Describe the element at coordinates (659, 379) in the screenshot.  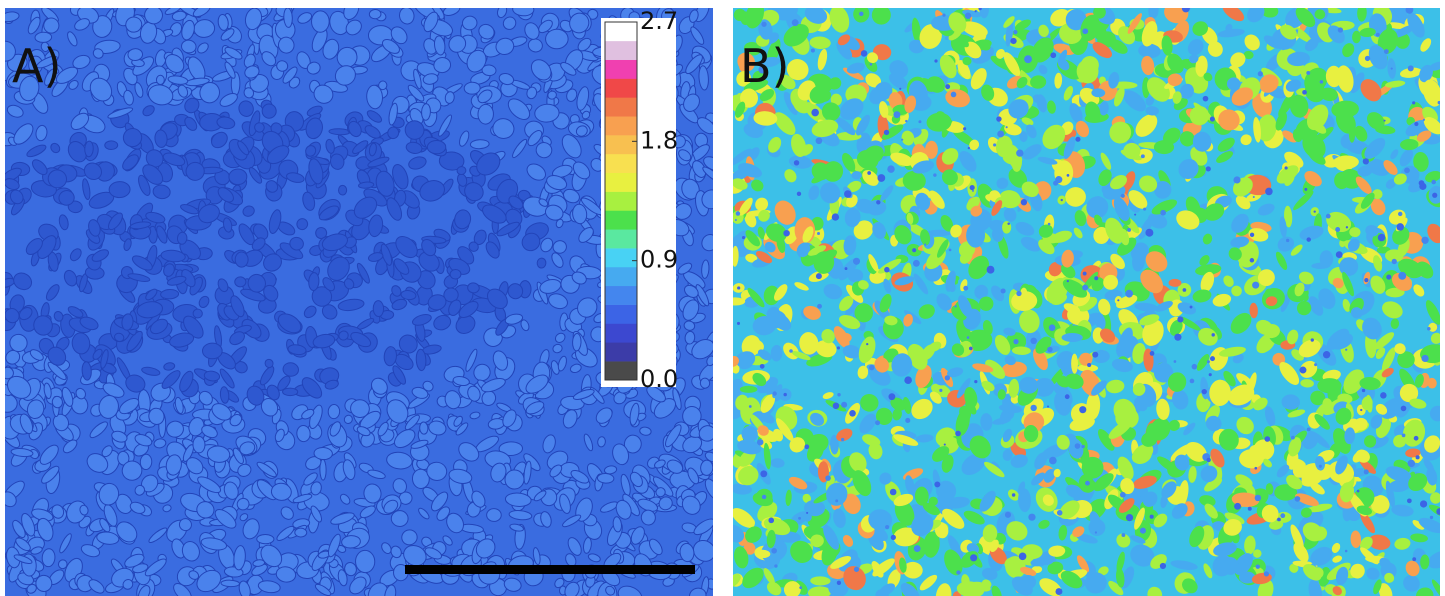
I see `colorbar-tick-label: 0.0` at that location.